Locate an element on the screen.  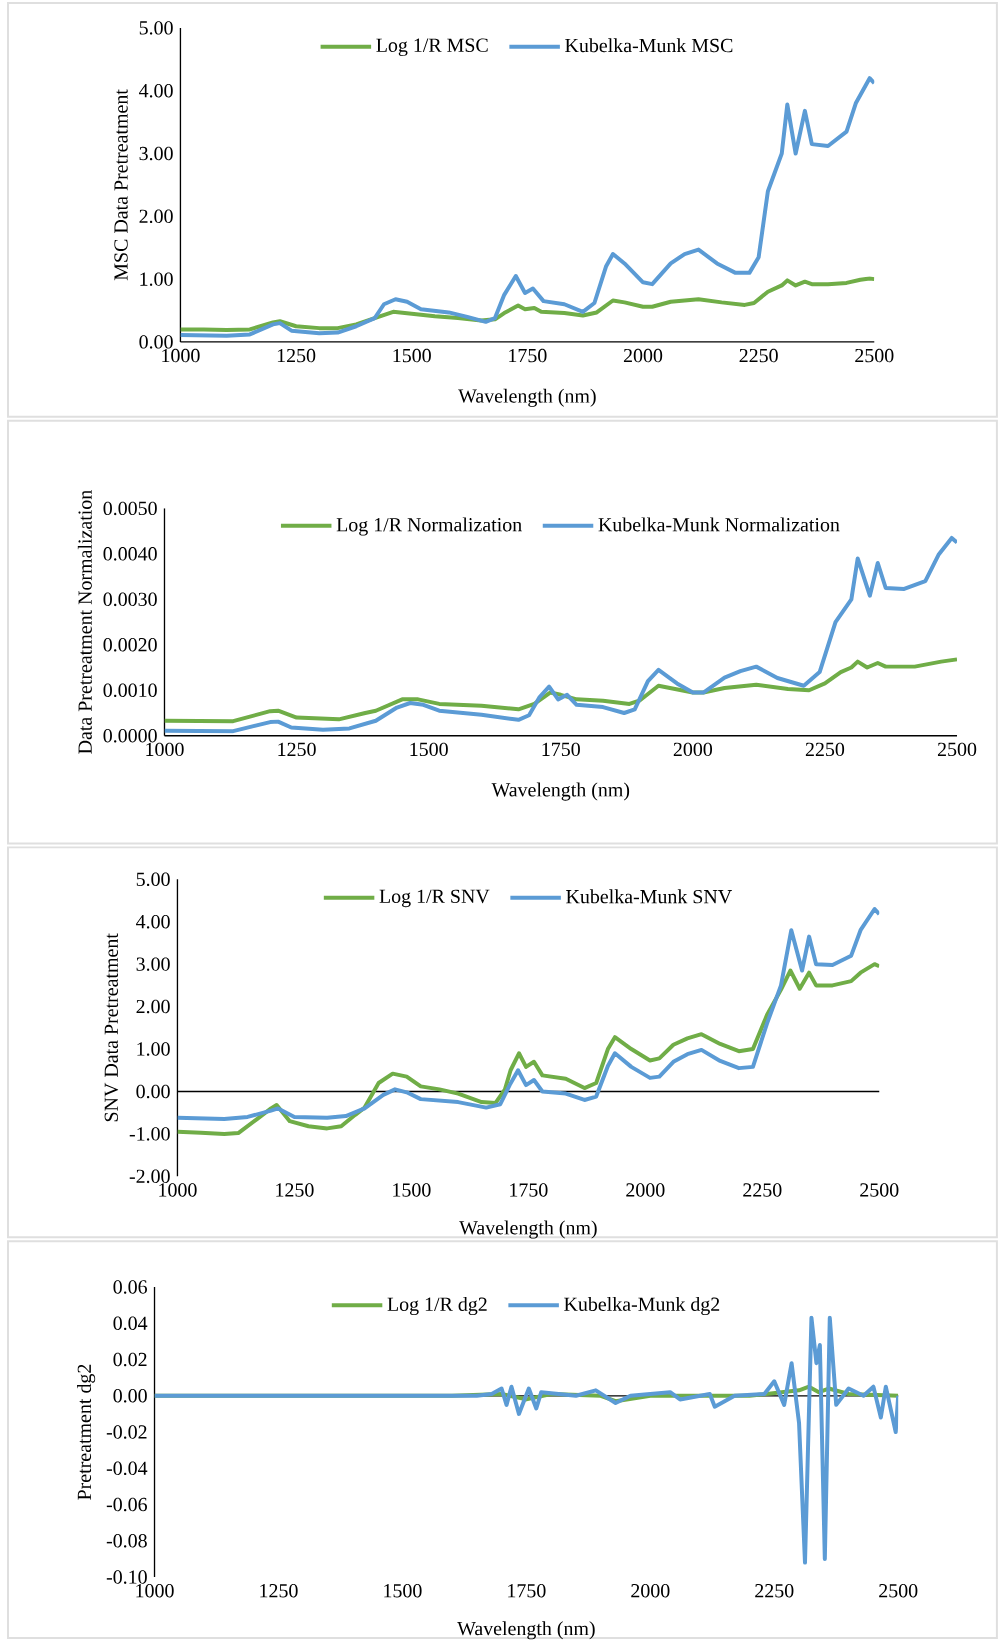
y-tick-label: 0.0000 is located at coordinates (130, 735).